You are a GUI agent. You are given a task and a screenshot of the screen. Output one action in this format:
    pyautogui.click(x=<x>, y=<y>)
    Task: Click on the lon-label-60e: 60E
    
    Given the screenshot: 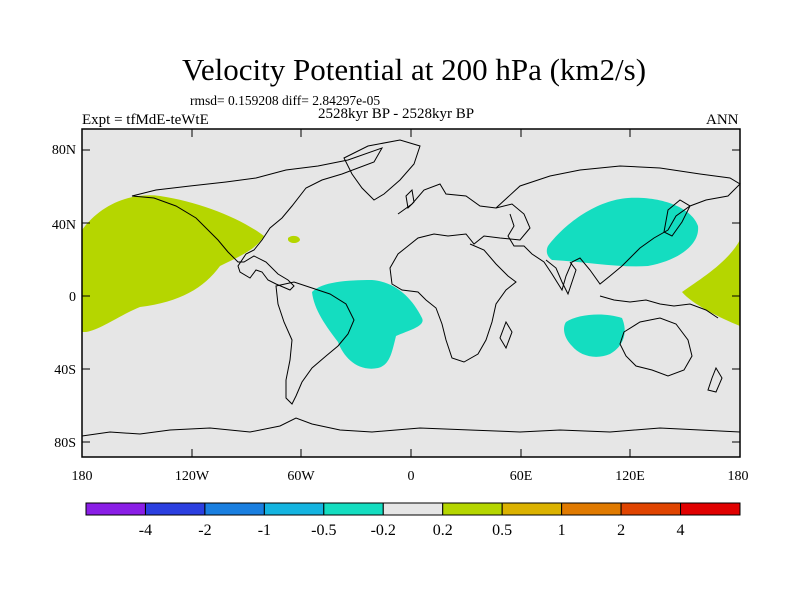 What is the action you would take?
    pyautogui.click(x=521, y=476)
    